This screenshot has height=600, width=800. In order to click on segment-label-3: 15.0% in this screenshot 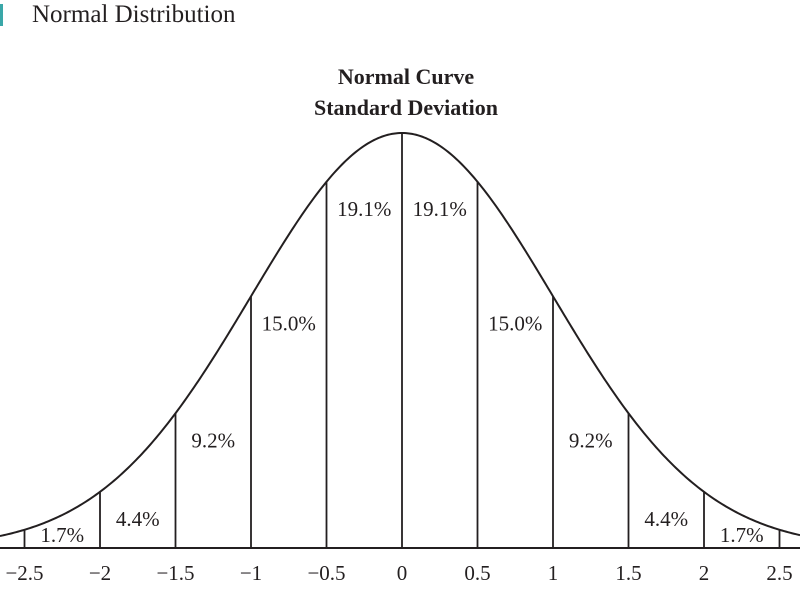, I will do `click(289, 323)`.